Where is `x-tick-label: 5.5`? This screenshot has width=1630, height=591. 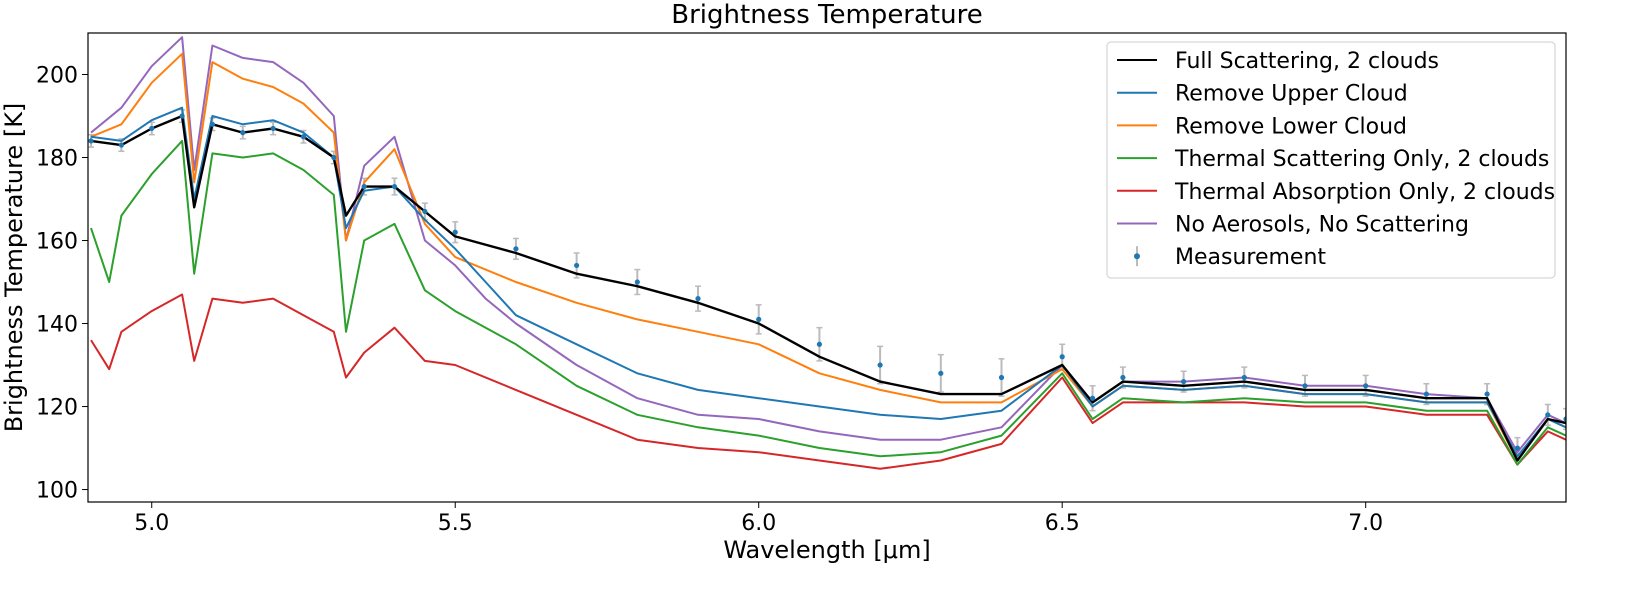
x-tick-label: 5.5 is located at coordinates (455, 523).